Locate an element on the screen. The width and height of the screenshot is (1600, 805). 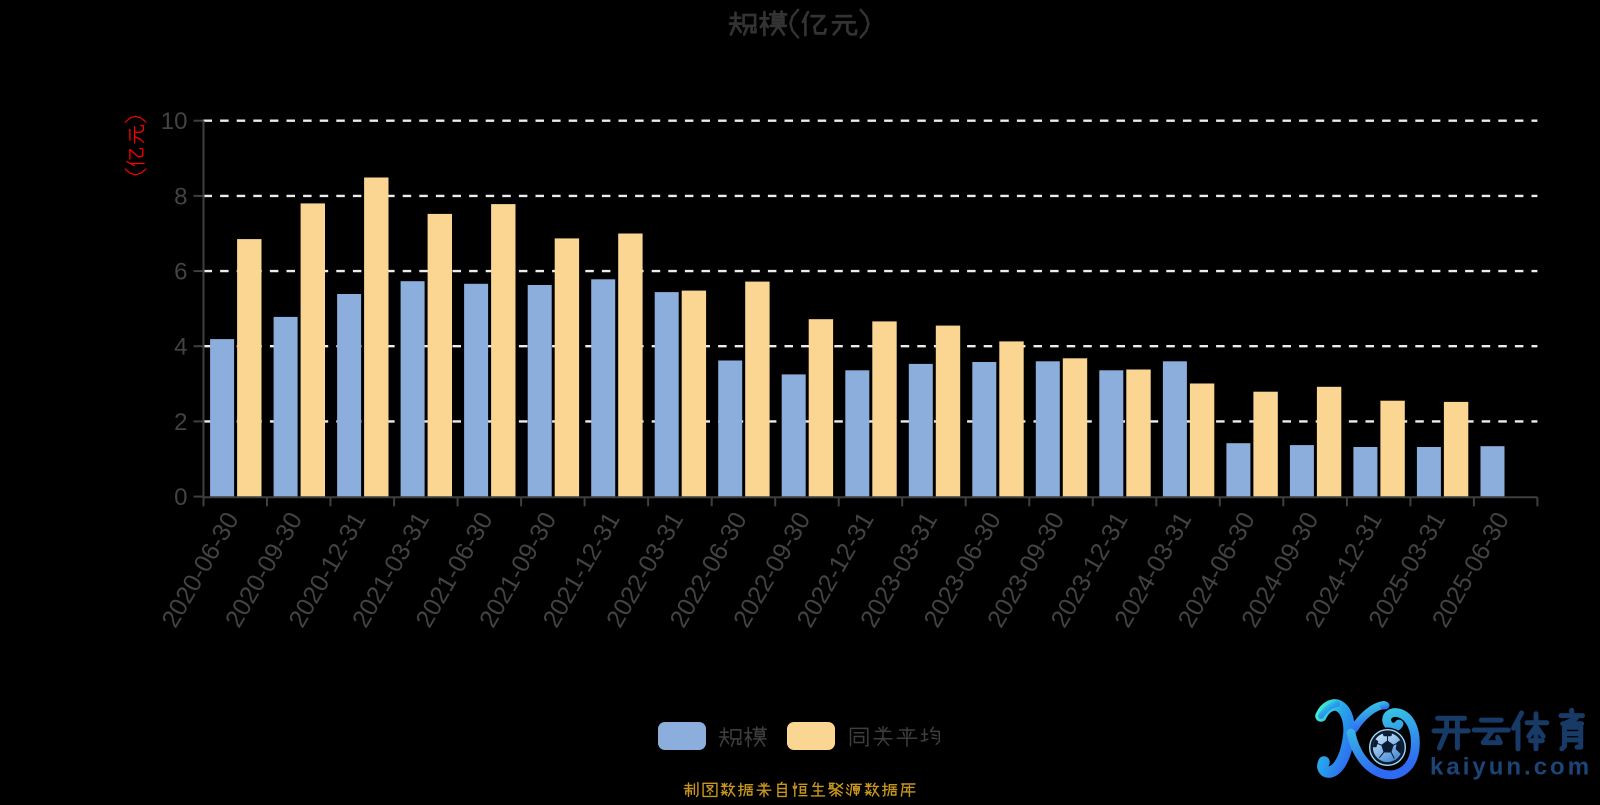
svg-text: 8 is located at coordinates (180, 196).